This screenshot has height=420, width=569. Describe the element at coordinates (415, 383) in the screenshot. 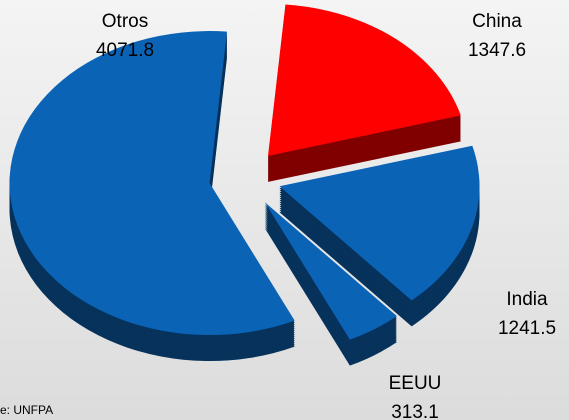

I see `slice-label: EEUU` at that location.